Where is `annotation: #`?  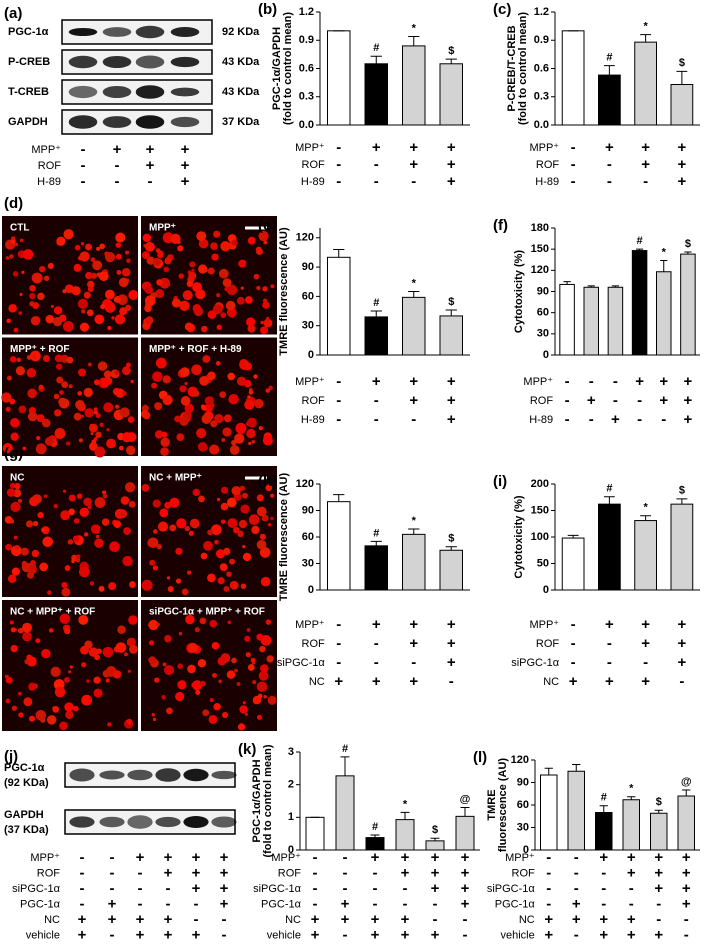 annotation: # is located at coordinates (376, 533).